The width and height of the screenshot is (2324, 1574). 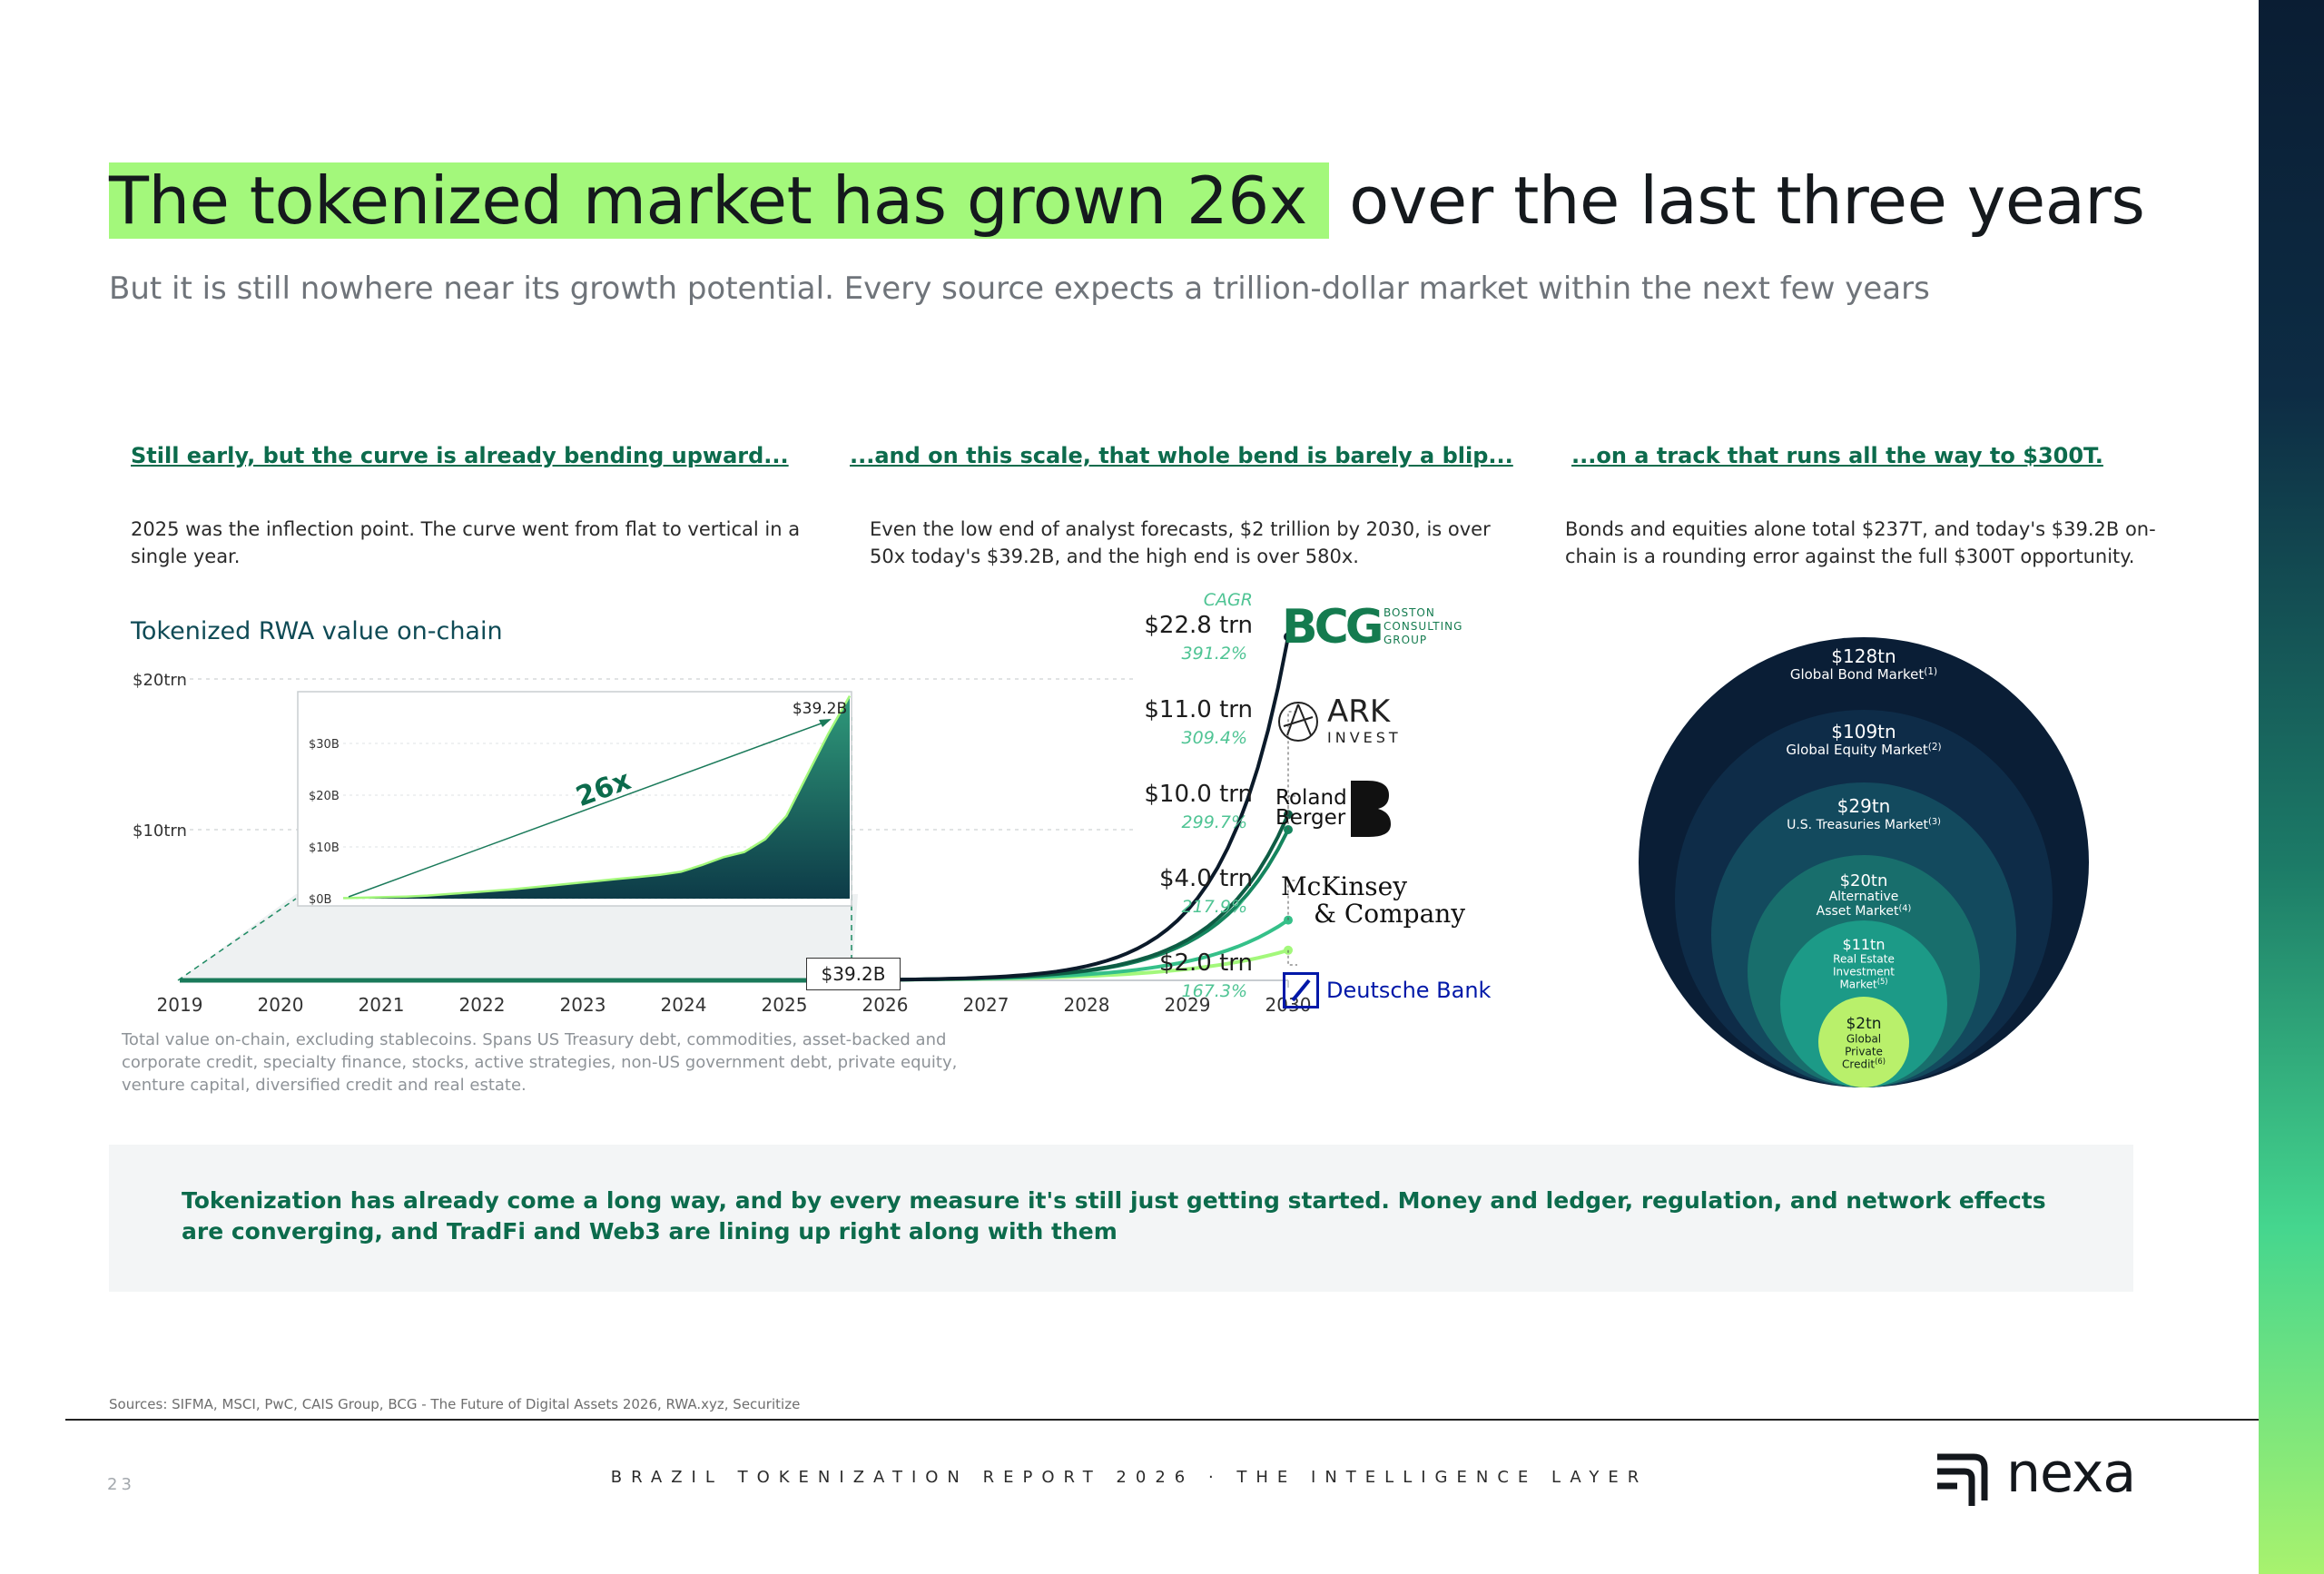 What do you see at coordinates (482, 1005) in the screenshot?
I see `x-tick-label: 2022` at bounding box center [482, 1005].